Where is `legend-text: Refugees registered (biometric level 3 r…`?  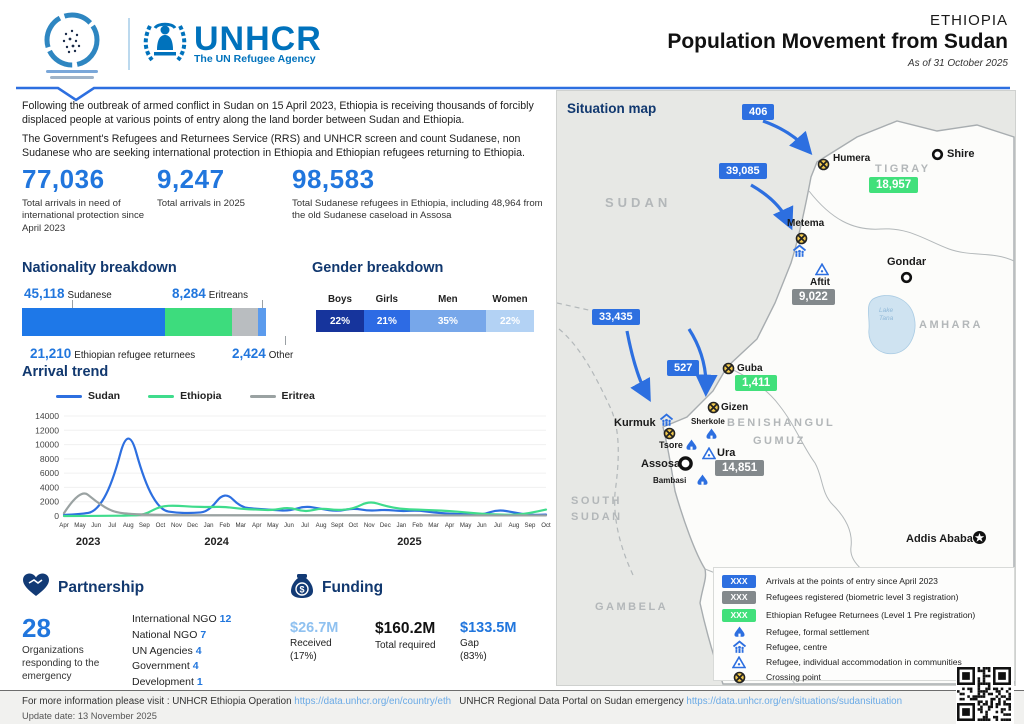 legend-text: Refugees registered (biometric level 3 r… is located at coordinates (862, 597).